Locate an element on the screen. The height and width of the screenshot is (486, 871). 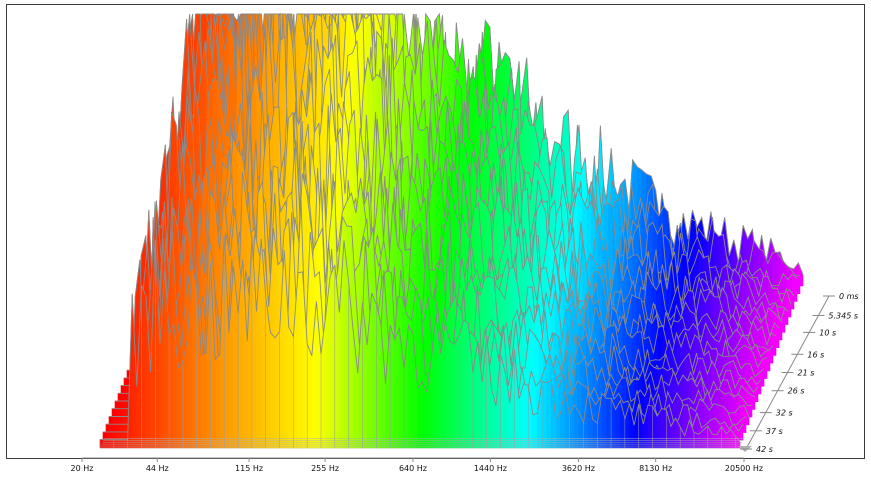
time-axis: 0 ms 5.345 s 10 s 16 s 21 s 26 s 32 s 37 s 42 s is located at coordinates (798, 373).